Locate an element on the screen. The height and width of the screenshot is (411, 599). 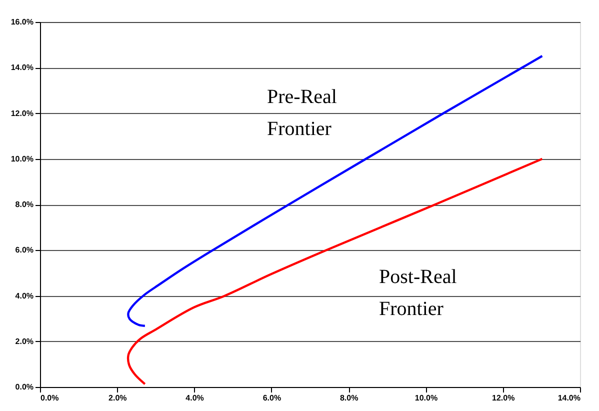
x-tick-label: 14.0% is located at coordinates (569, 398).